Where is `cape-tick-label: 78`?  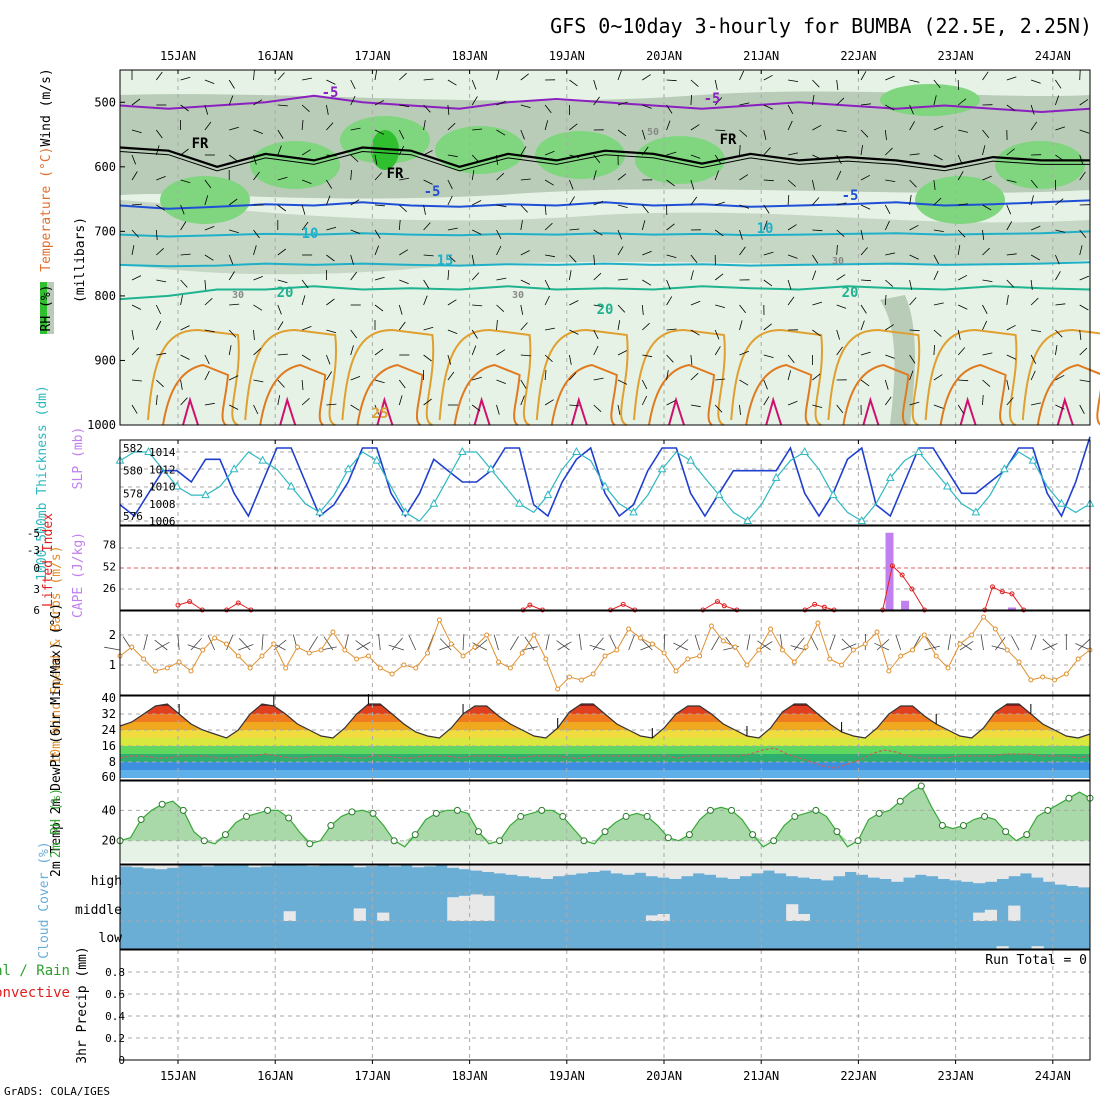 cape-tick-label: 78 is located at coordinates (109, 544).